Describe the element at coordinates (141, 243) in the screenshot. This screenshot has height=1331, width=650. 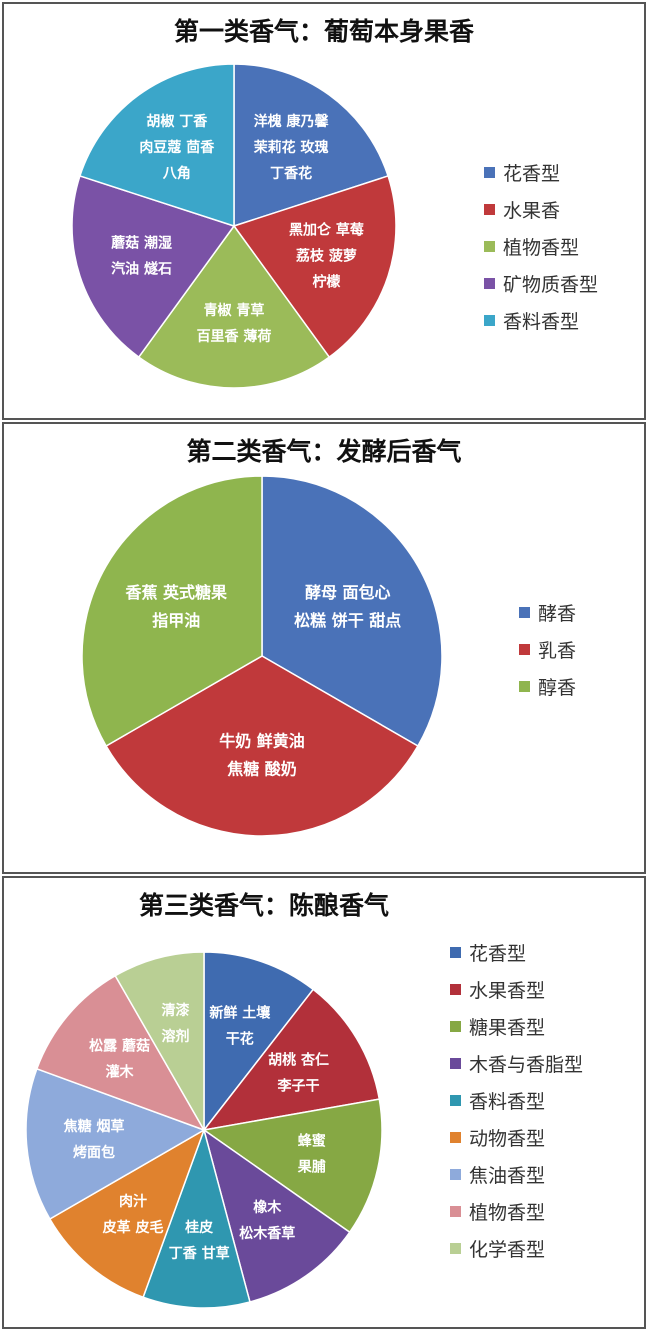
I see `slice-label: 蘑菇 潮湿` at that location.